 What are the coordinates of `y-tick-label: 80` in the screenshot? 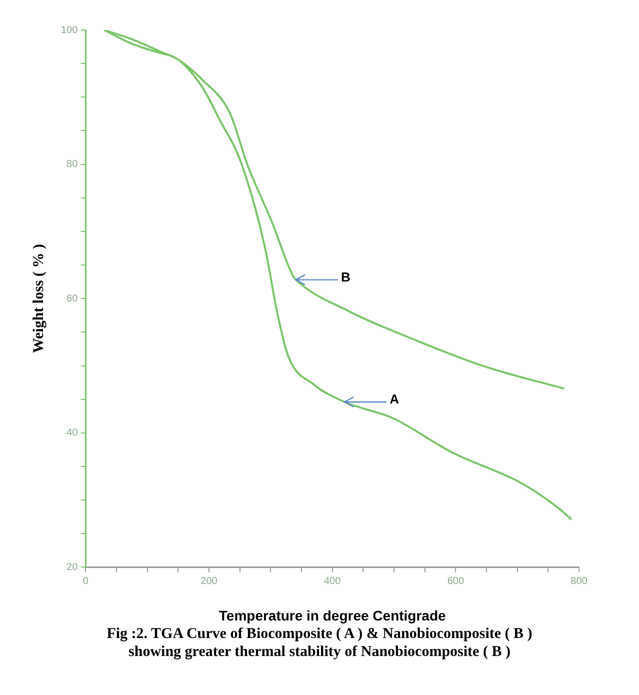 It's located at (72, 164).